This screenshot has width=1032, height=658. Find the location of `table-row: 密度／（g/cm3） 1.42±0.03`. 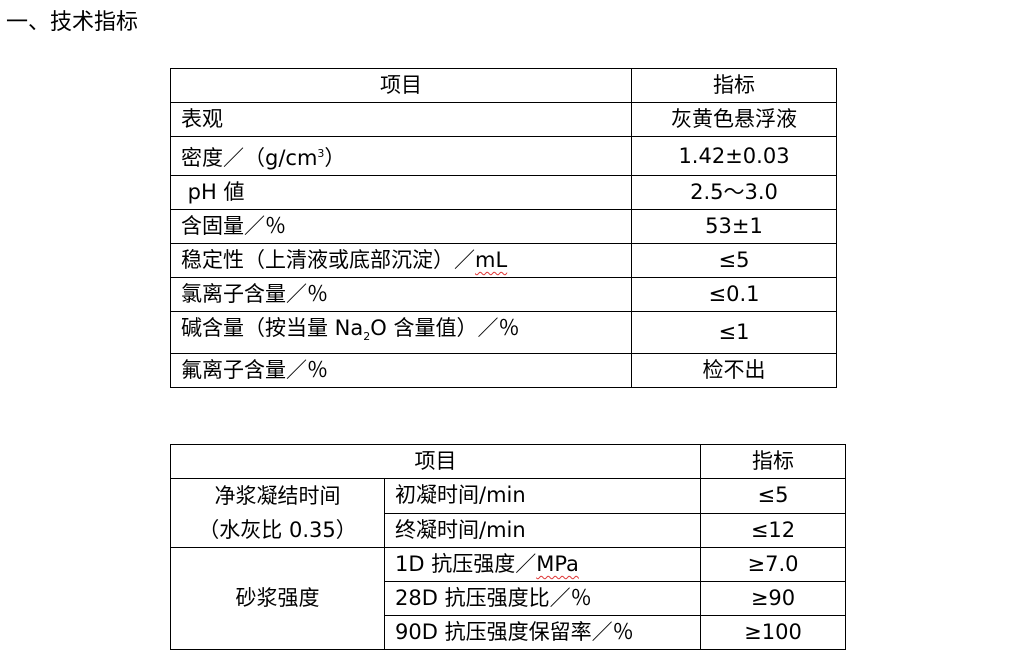

table-row: 密度／（g/cm3） 1.42±0.03 is located at coordinates (503, 156).